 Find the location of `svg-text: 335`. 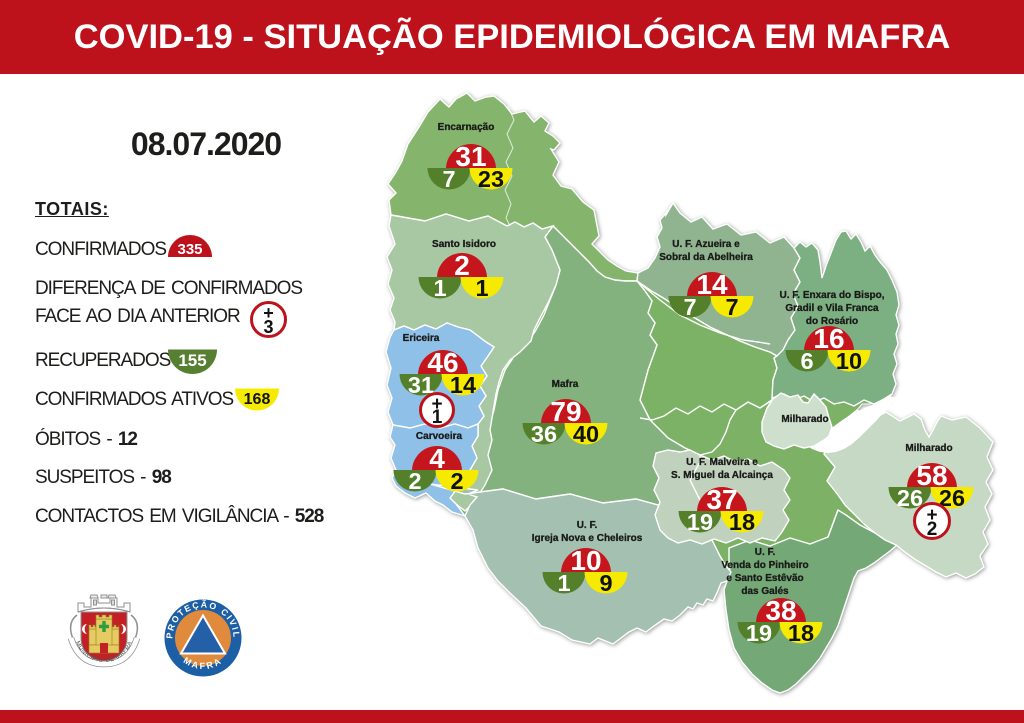

svg-text: 335 is located at coordinates (189, 249).